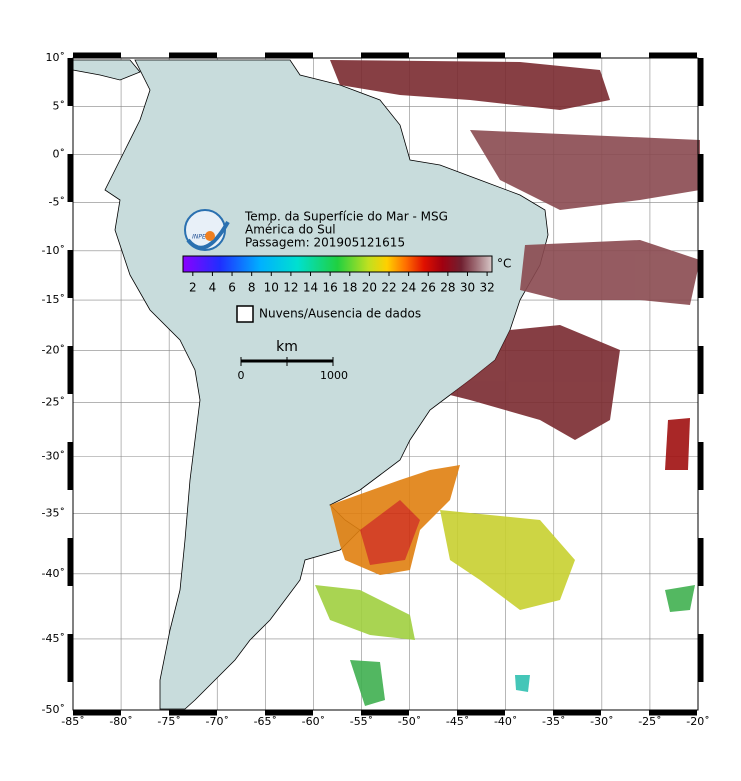  What do you see at coordinates (553, 721) in the screenshot?
I see `lon-tick-label: -35˚` at bounding box center [553, 721].